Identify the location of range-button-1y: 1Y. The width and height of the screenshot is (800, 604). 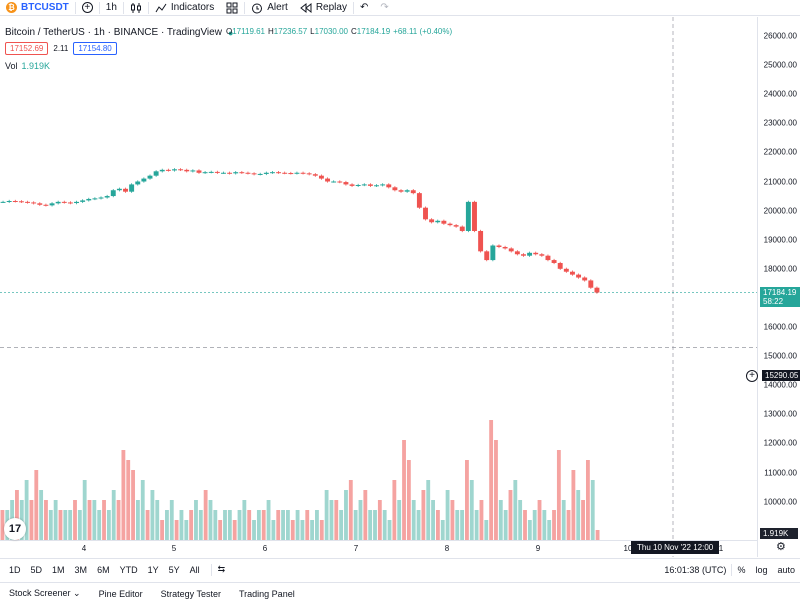
(153, 569).